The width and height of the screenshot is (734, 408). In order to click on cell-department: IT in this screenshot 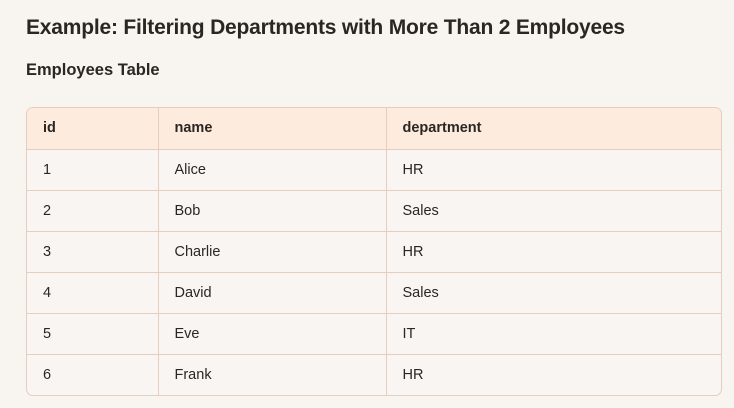, I will do `click(553, 334)`.